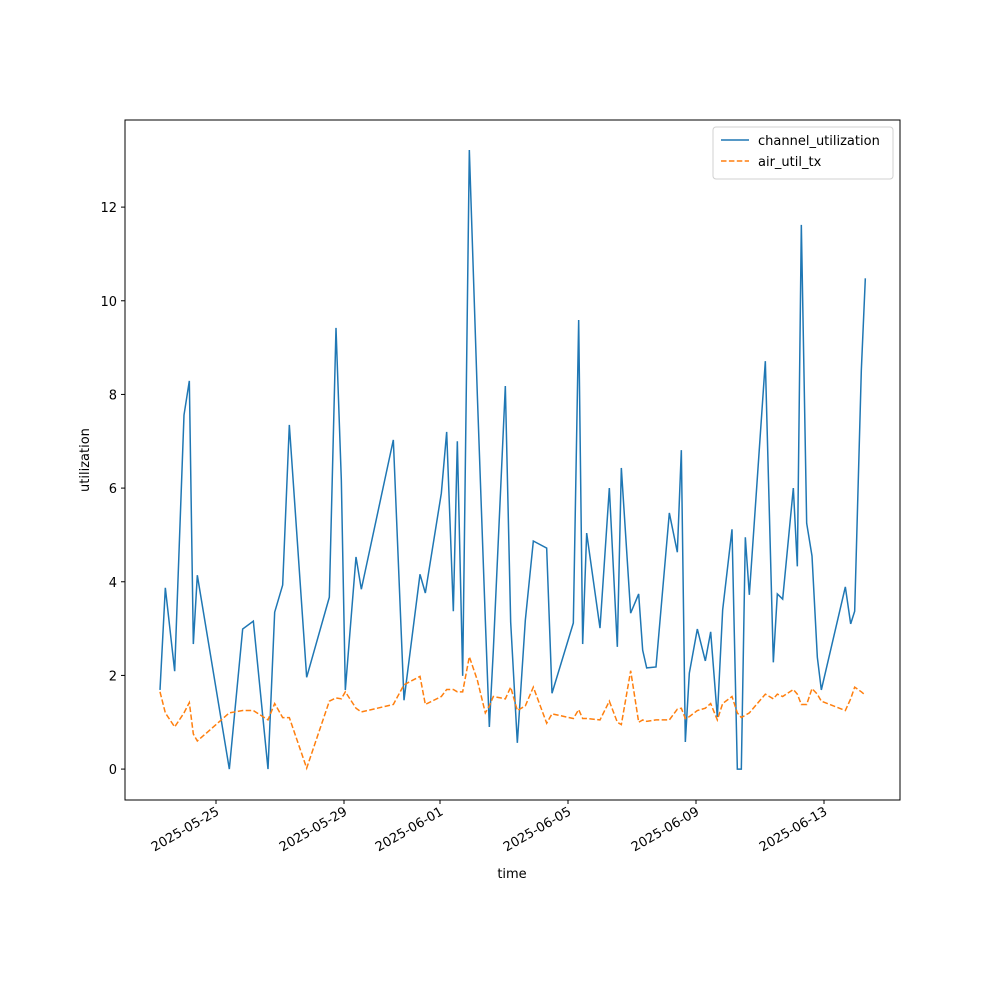 The image size is (1000, 1004). What do you see at coordinates (790, 162) in the screenshot?
I see `legend-label: air_util_tx` at bounding box center [790, 162].